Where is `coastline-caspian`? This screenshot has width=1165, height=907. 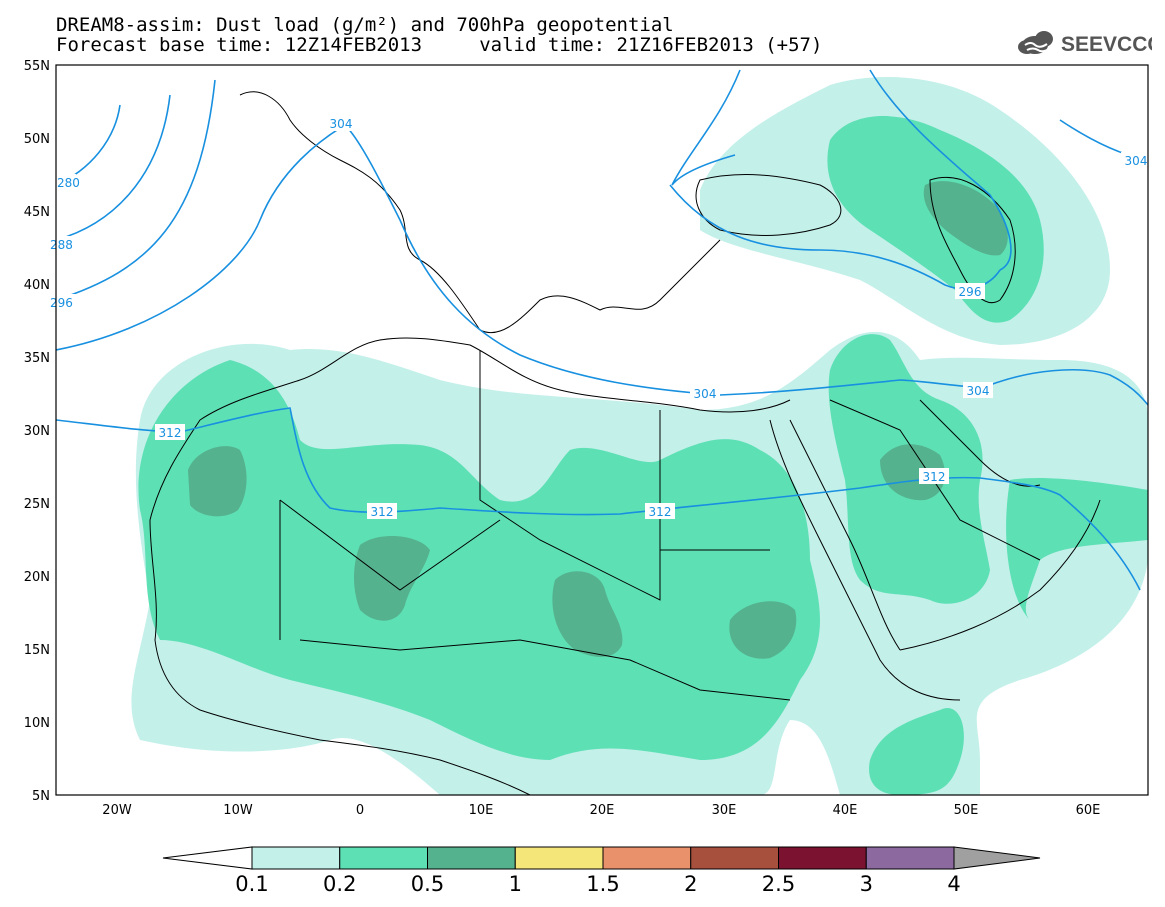 coastline-caspian is located at coordinates (972, 240).